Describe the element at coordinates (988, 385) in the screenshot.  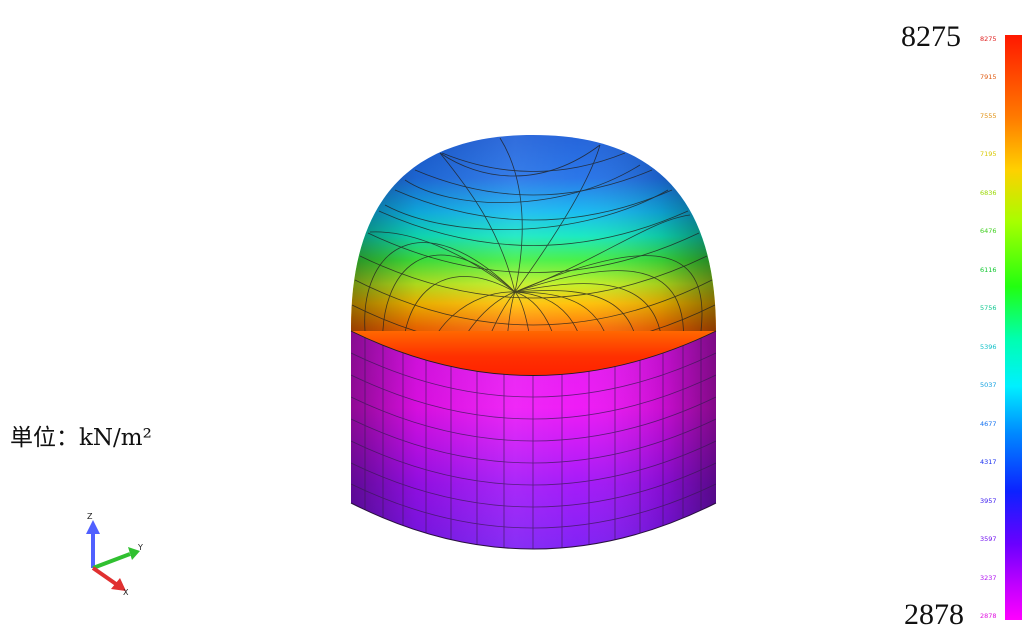
I see `legend-tick-label: 5037` at that location.